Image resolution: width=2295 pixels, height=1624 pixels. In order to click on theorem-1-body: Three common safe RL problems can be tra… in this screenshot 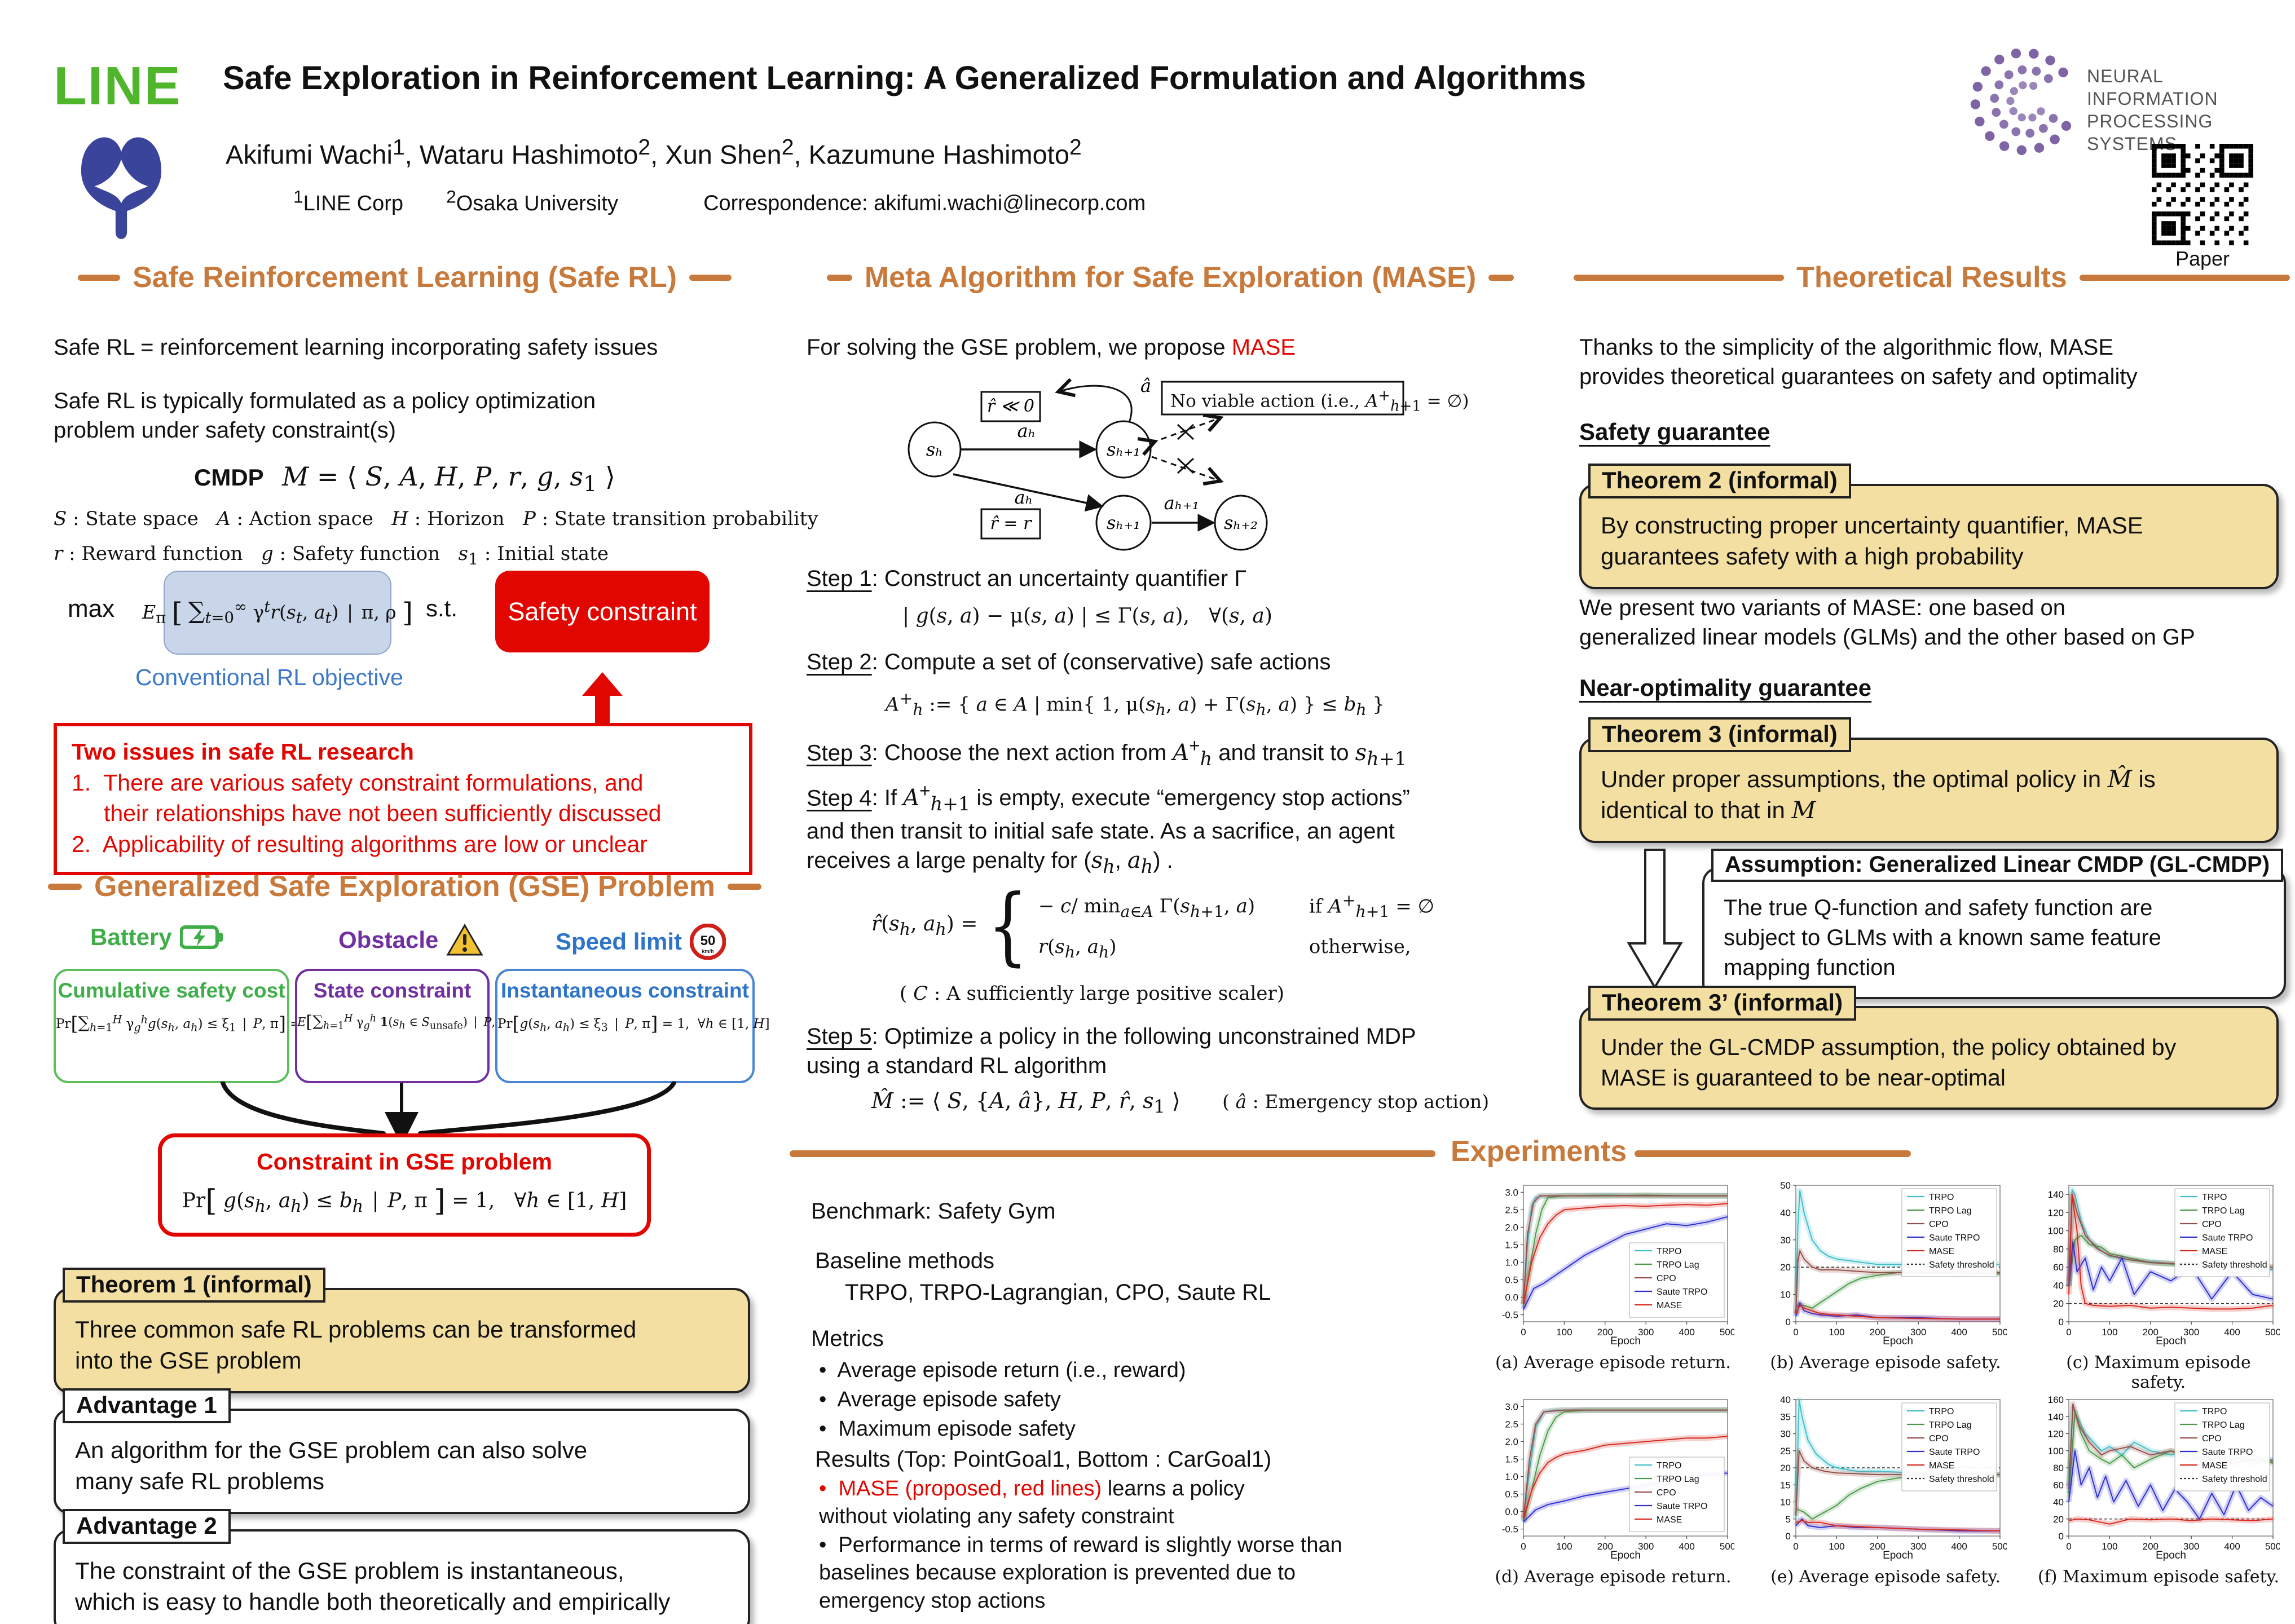, I will do `click(402, 1341)`.